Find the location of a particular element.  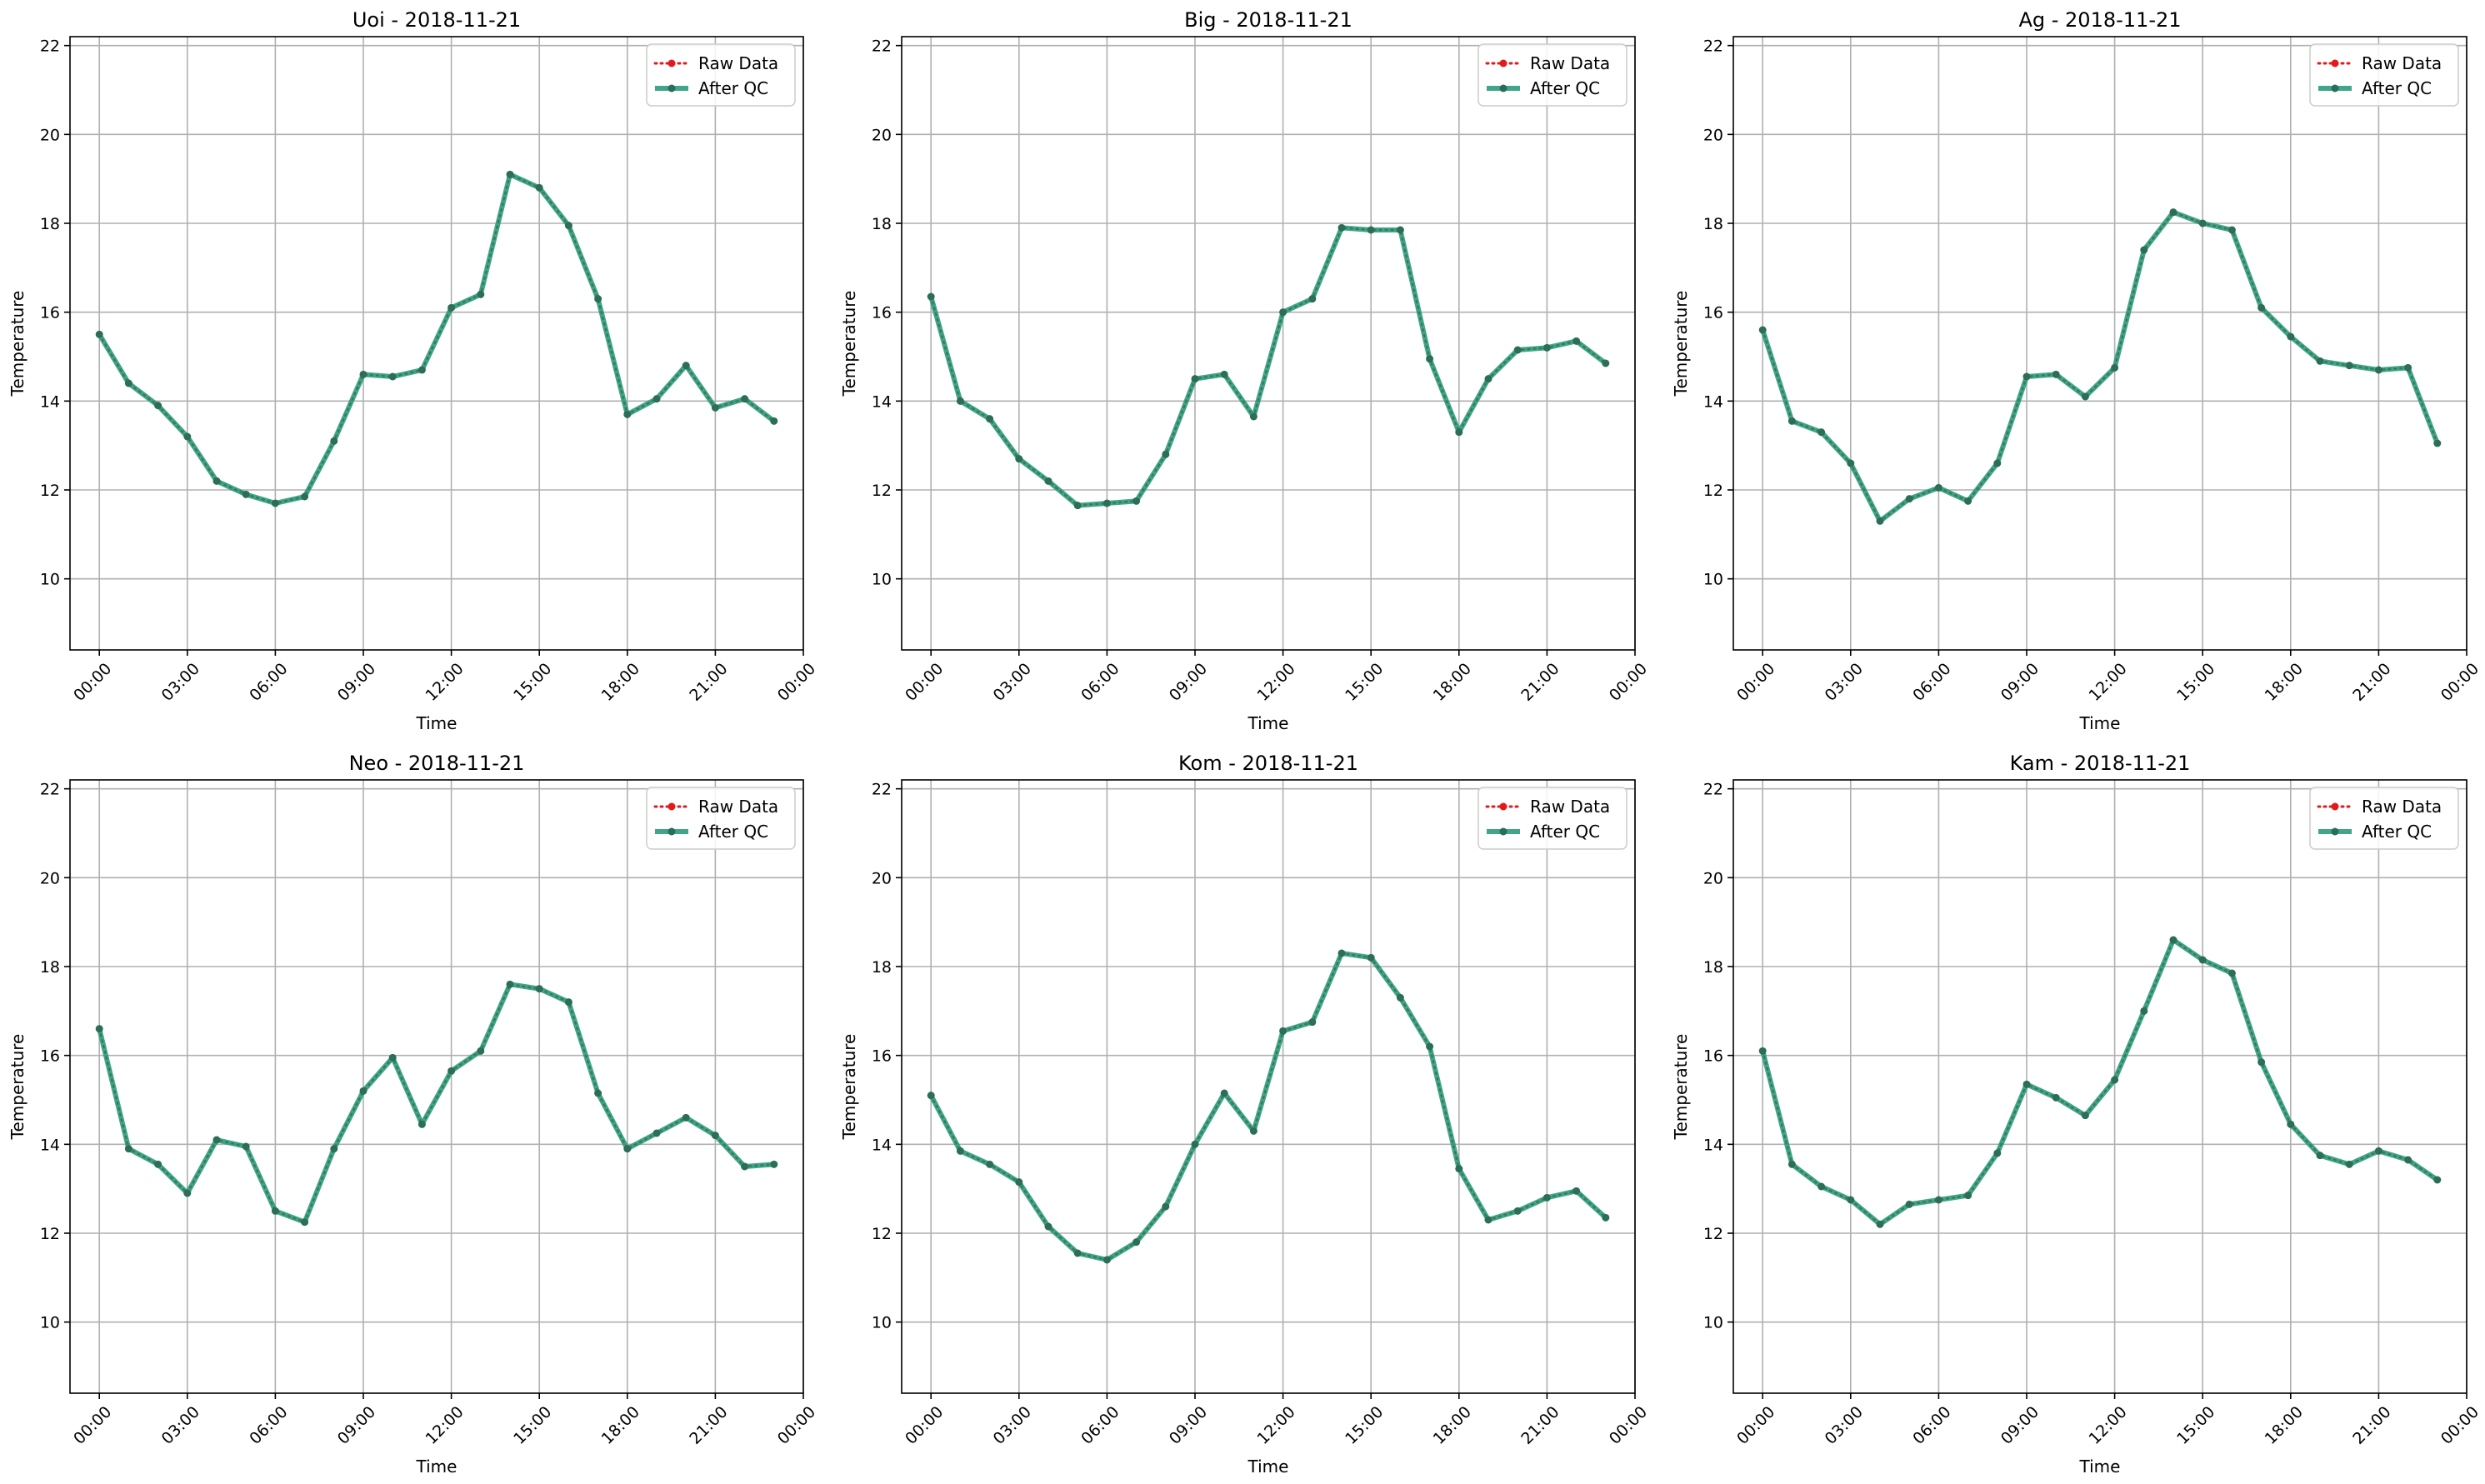

after-qc-line is located at coordinates (1268, 1106).